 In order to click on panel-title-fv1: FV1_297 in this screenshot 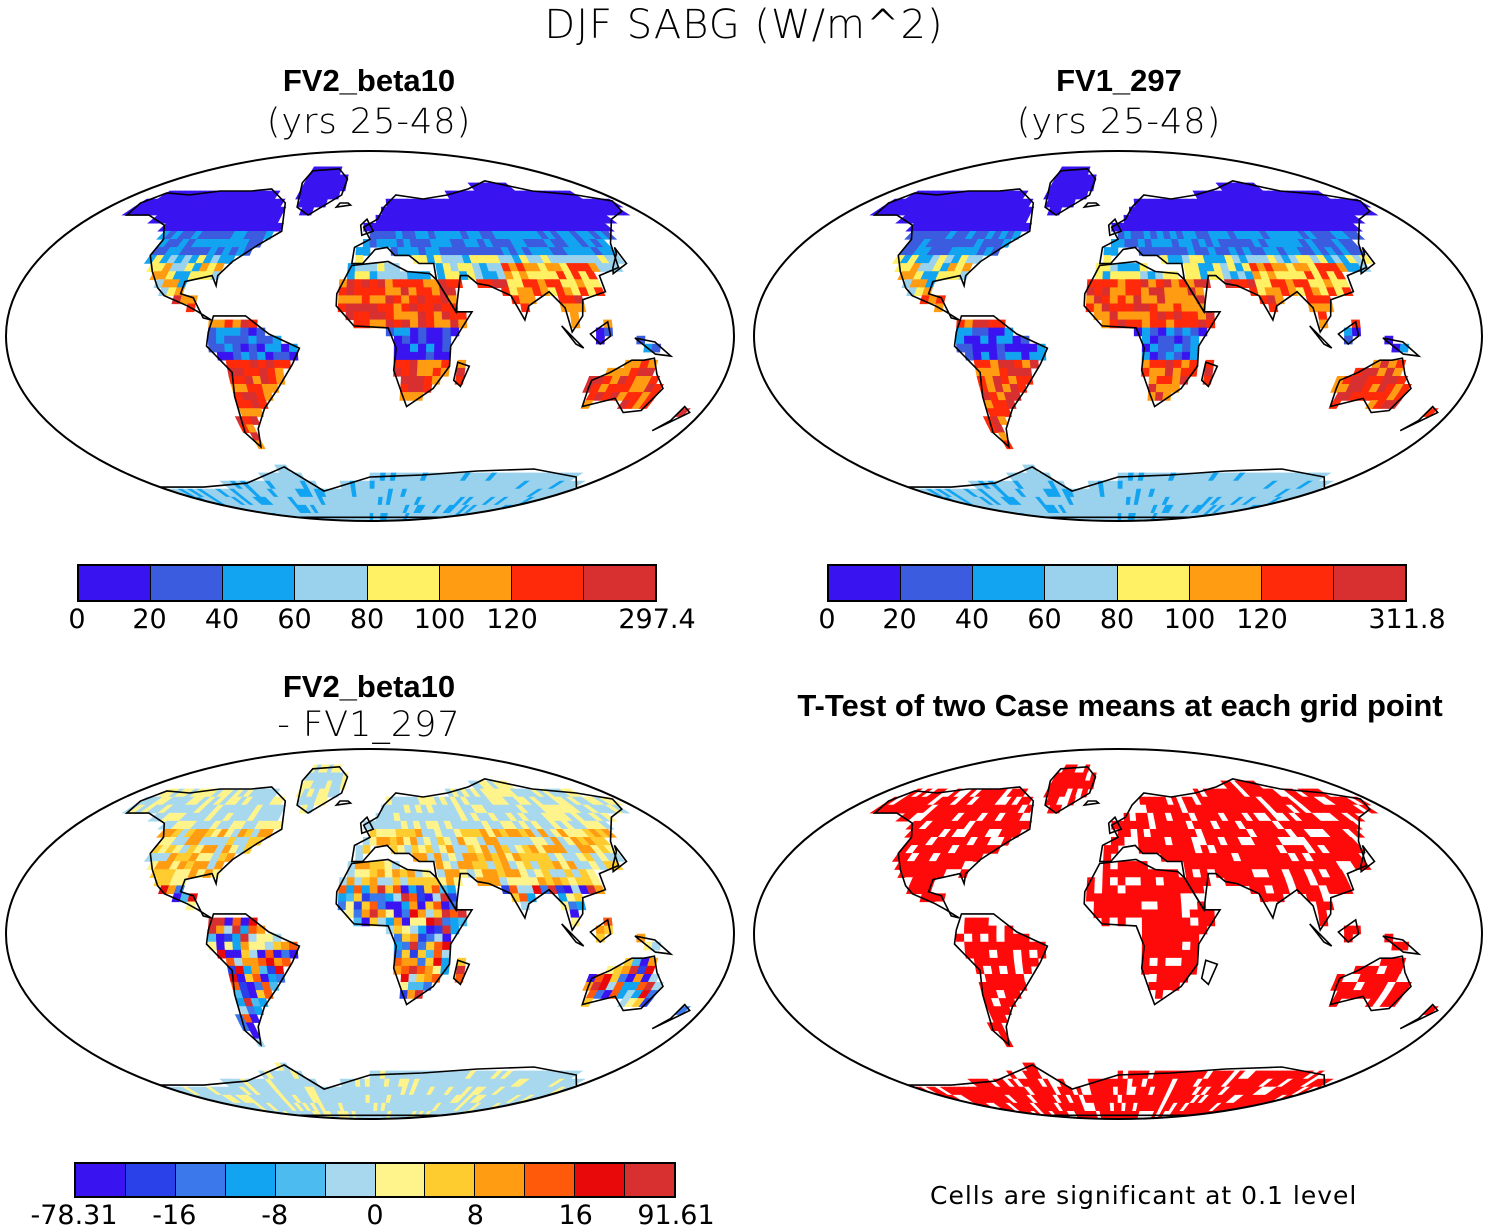, I will do `click(1119, 80)`.